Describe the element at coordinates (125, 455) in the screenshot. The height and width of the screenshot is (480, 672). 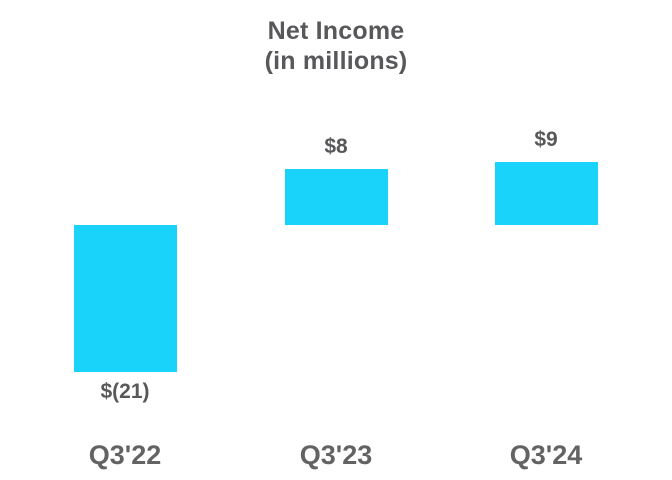
I see `x-axis-label: Q3'22` at that location.